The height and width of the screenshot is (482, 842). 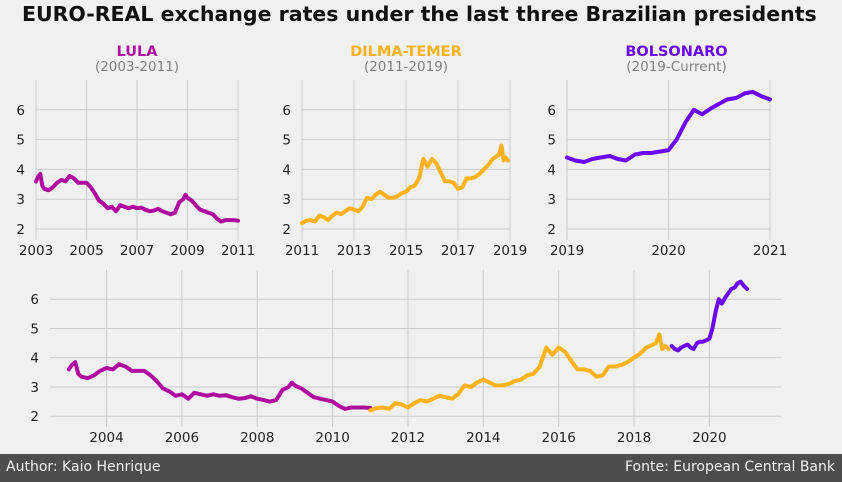 What do you see at coordinates (770, 251) in the screenshot?
I see `x-tick-label: 2021` at bounding box center [770, 251].